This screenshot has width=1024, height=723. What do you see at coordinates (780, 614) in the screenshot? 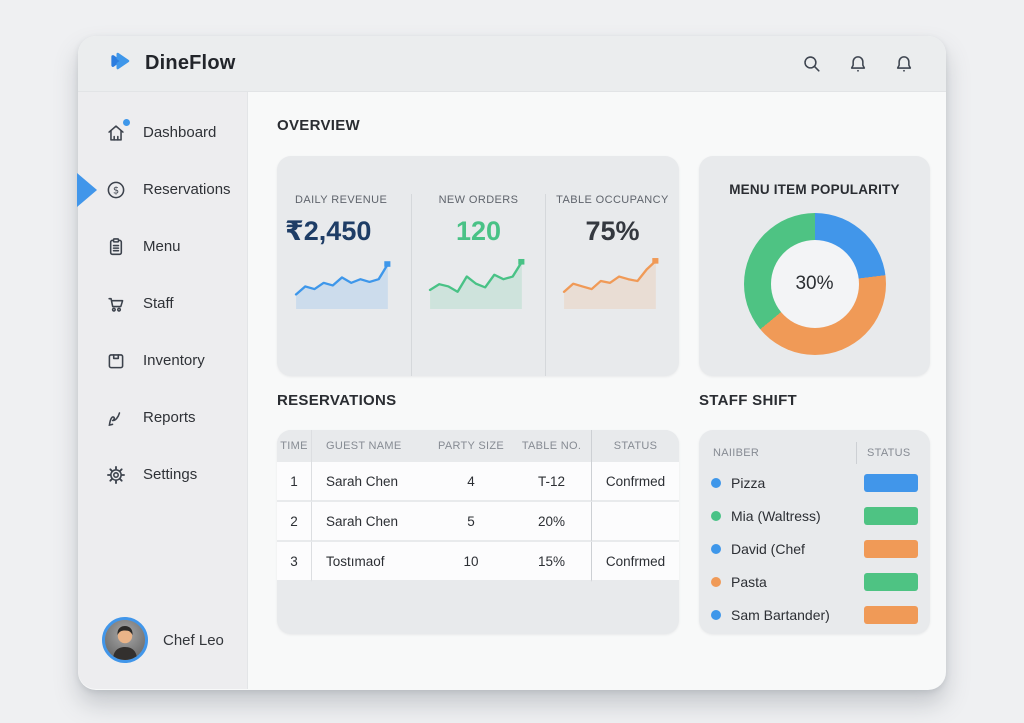
I see `staff-name: Sam Bartander)` at bounding box center [780, 614].